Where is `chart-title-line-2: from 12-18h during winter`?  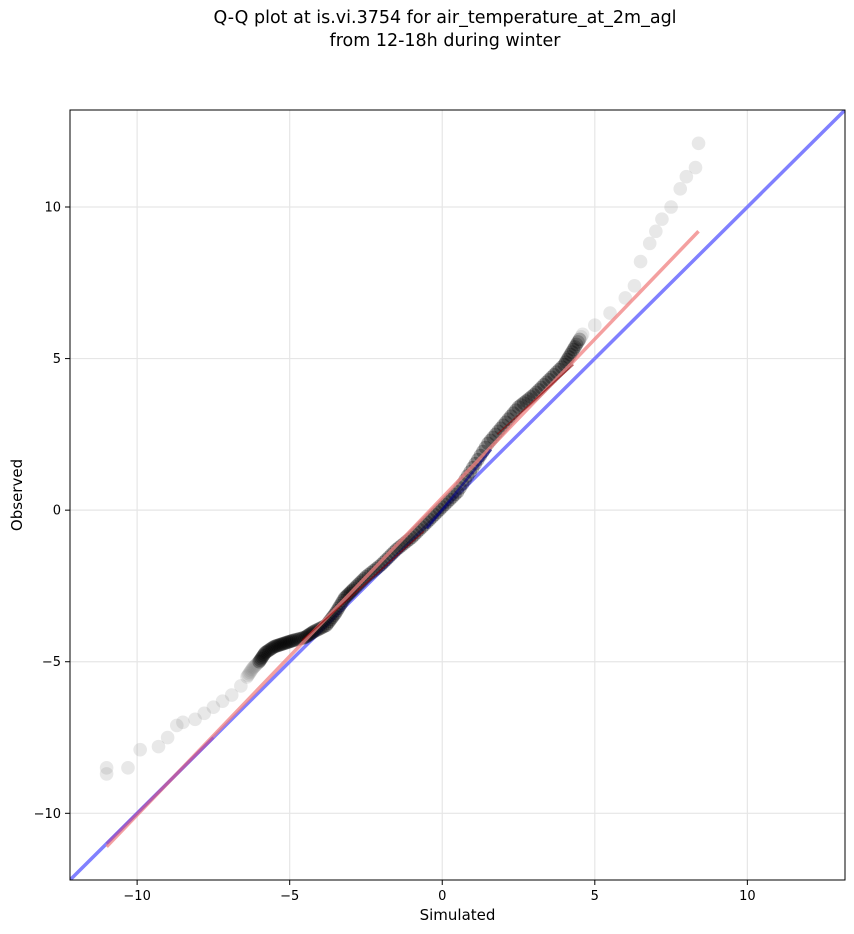 chart-title-line-2: from 12-18h during winter is located at coordinates (445, 41).